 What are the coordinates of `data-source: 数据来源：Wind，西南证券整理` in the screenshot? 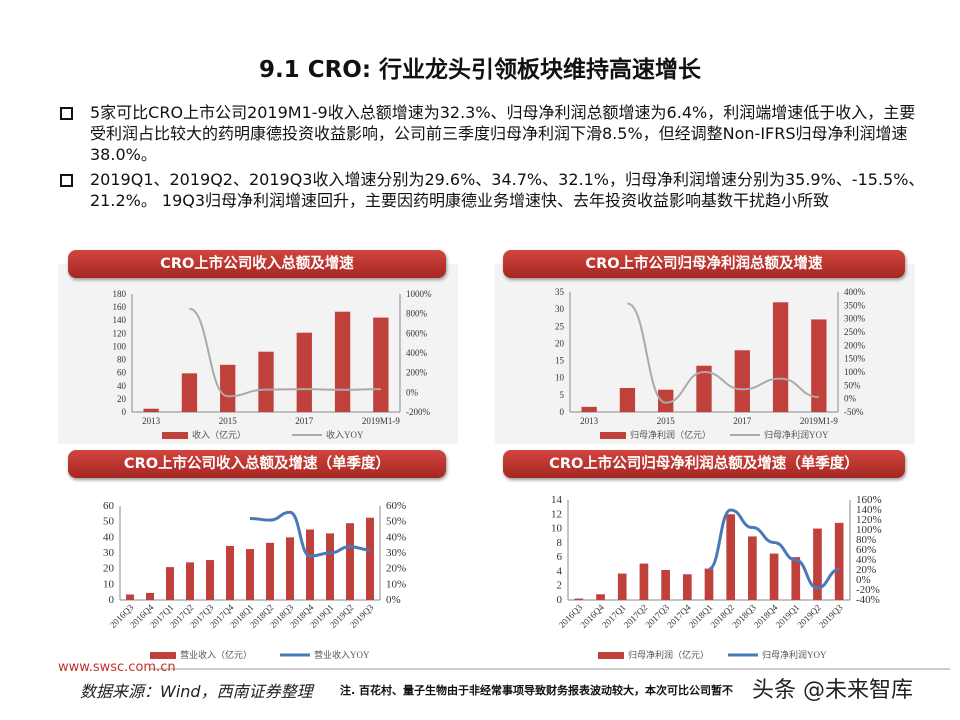 It's located at (196, 691).